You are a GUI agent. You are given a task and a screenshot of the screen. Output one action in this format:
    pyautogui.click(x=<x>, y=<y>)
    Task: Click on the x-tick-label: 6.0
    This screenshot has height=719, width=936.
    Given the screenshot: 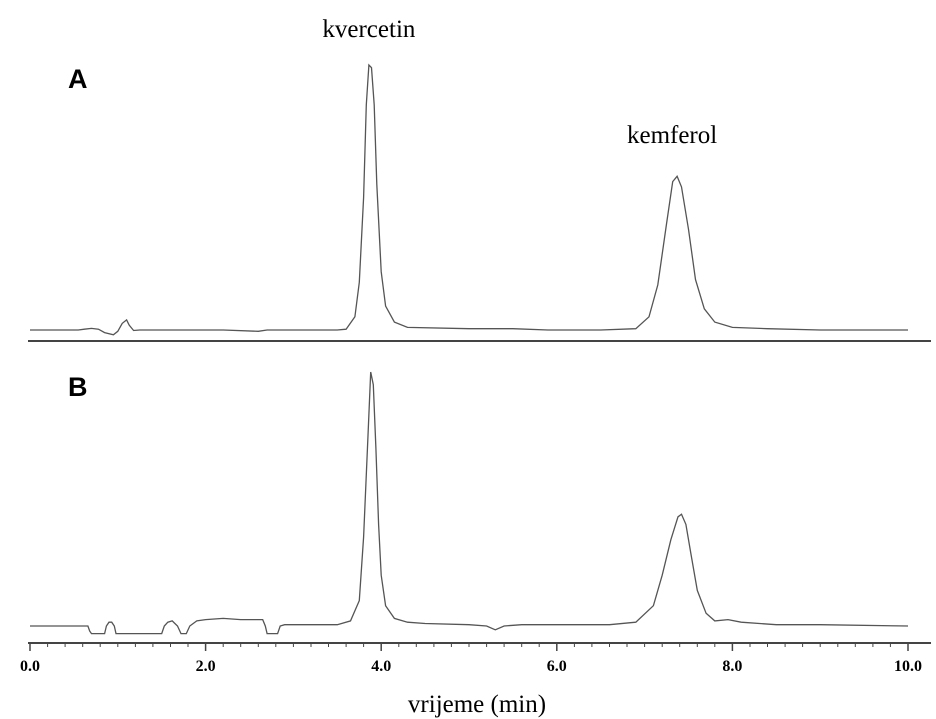 What is the action you would take?
    pyautogui.click(x=557, y=666)
    